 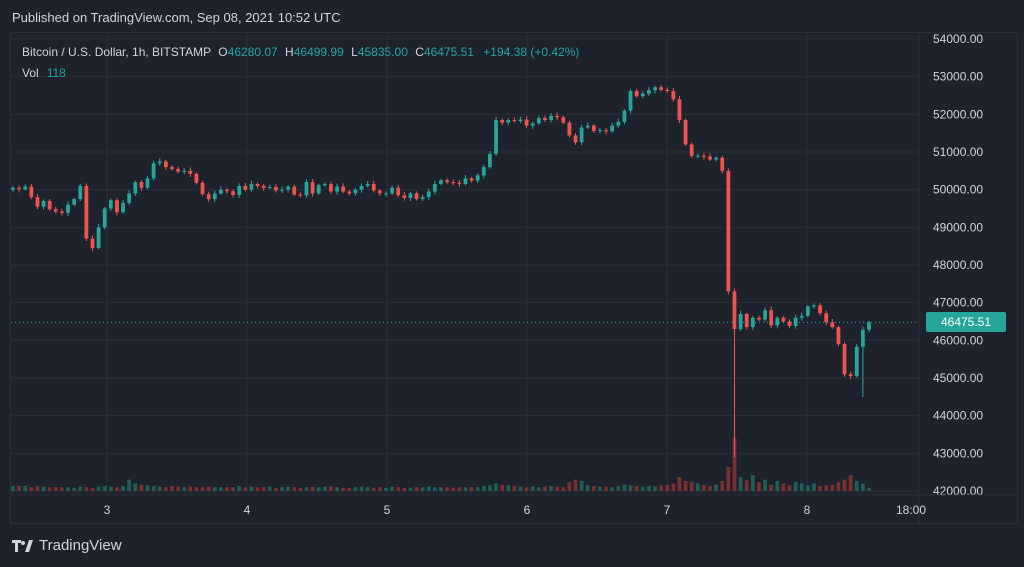 I want to click on x-tick-label: 8, so click(x=807, y=510).